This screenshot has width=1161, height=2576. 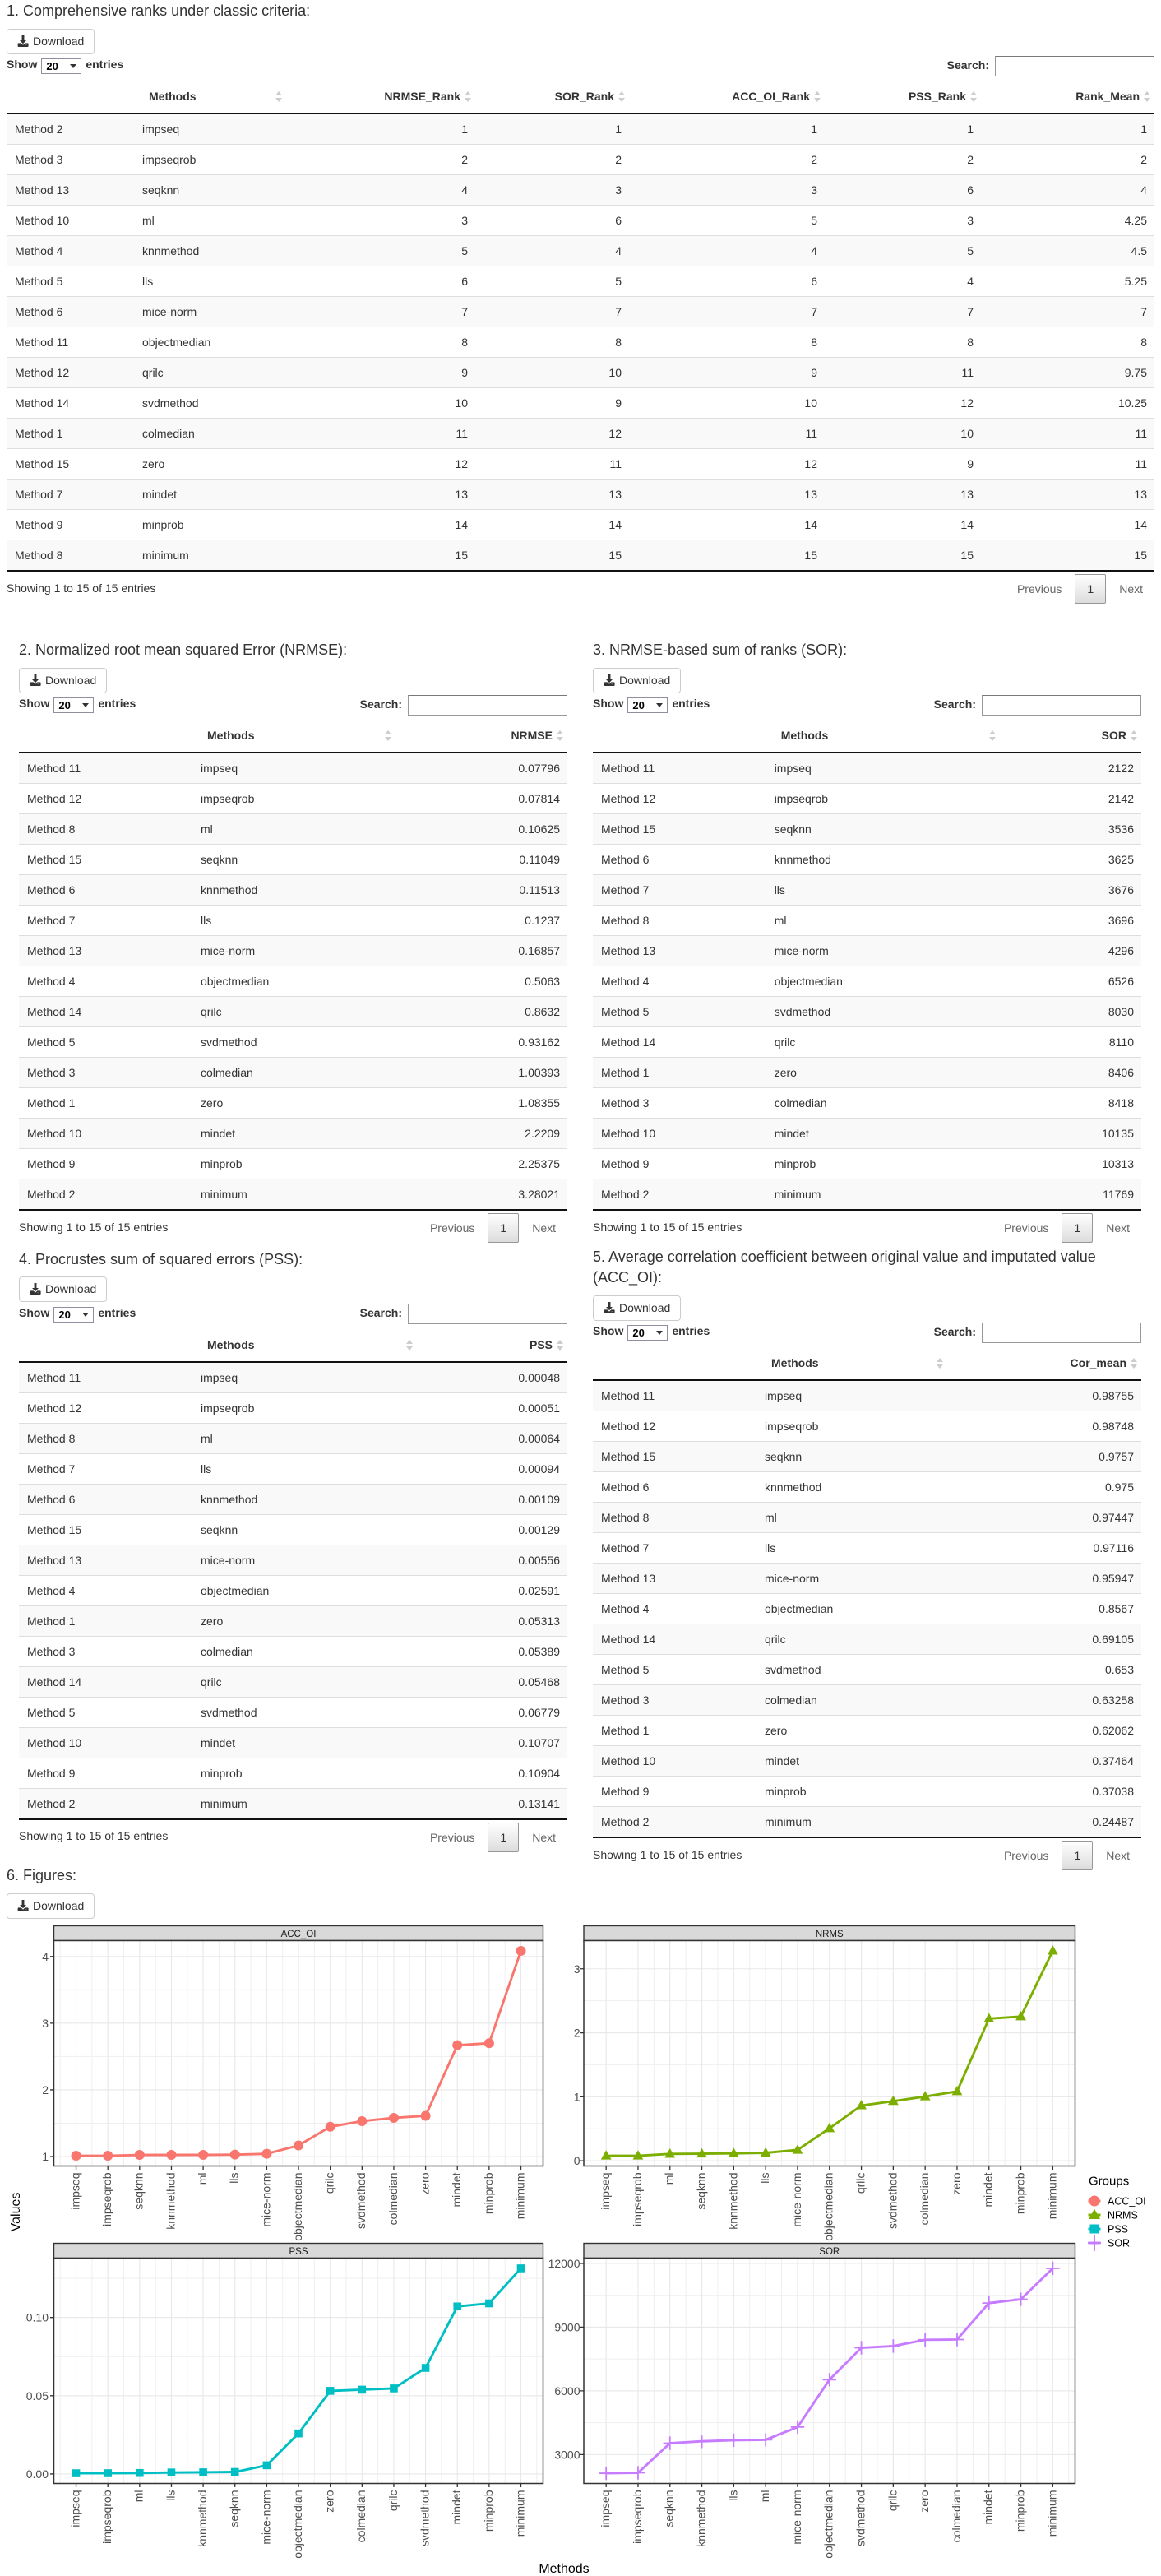 I want to click on svg-text: 9000, so click(x=567, y=2326).